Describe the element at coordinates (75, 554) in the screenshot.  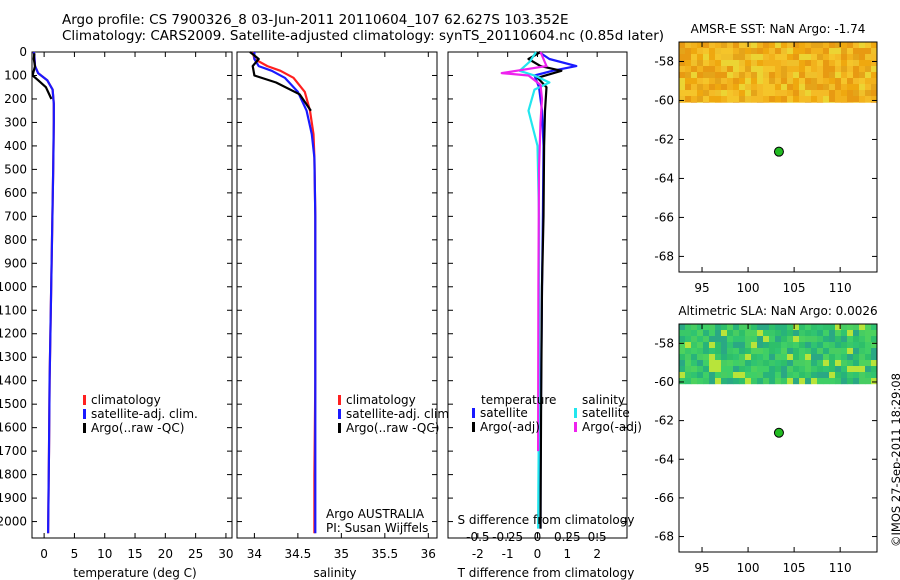
I see `temperature-xtick-label: 5` at that location.